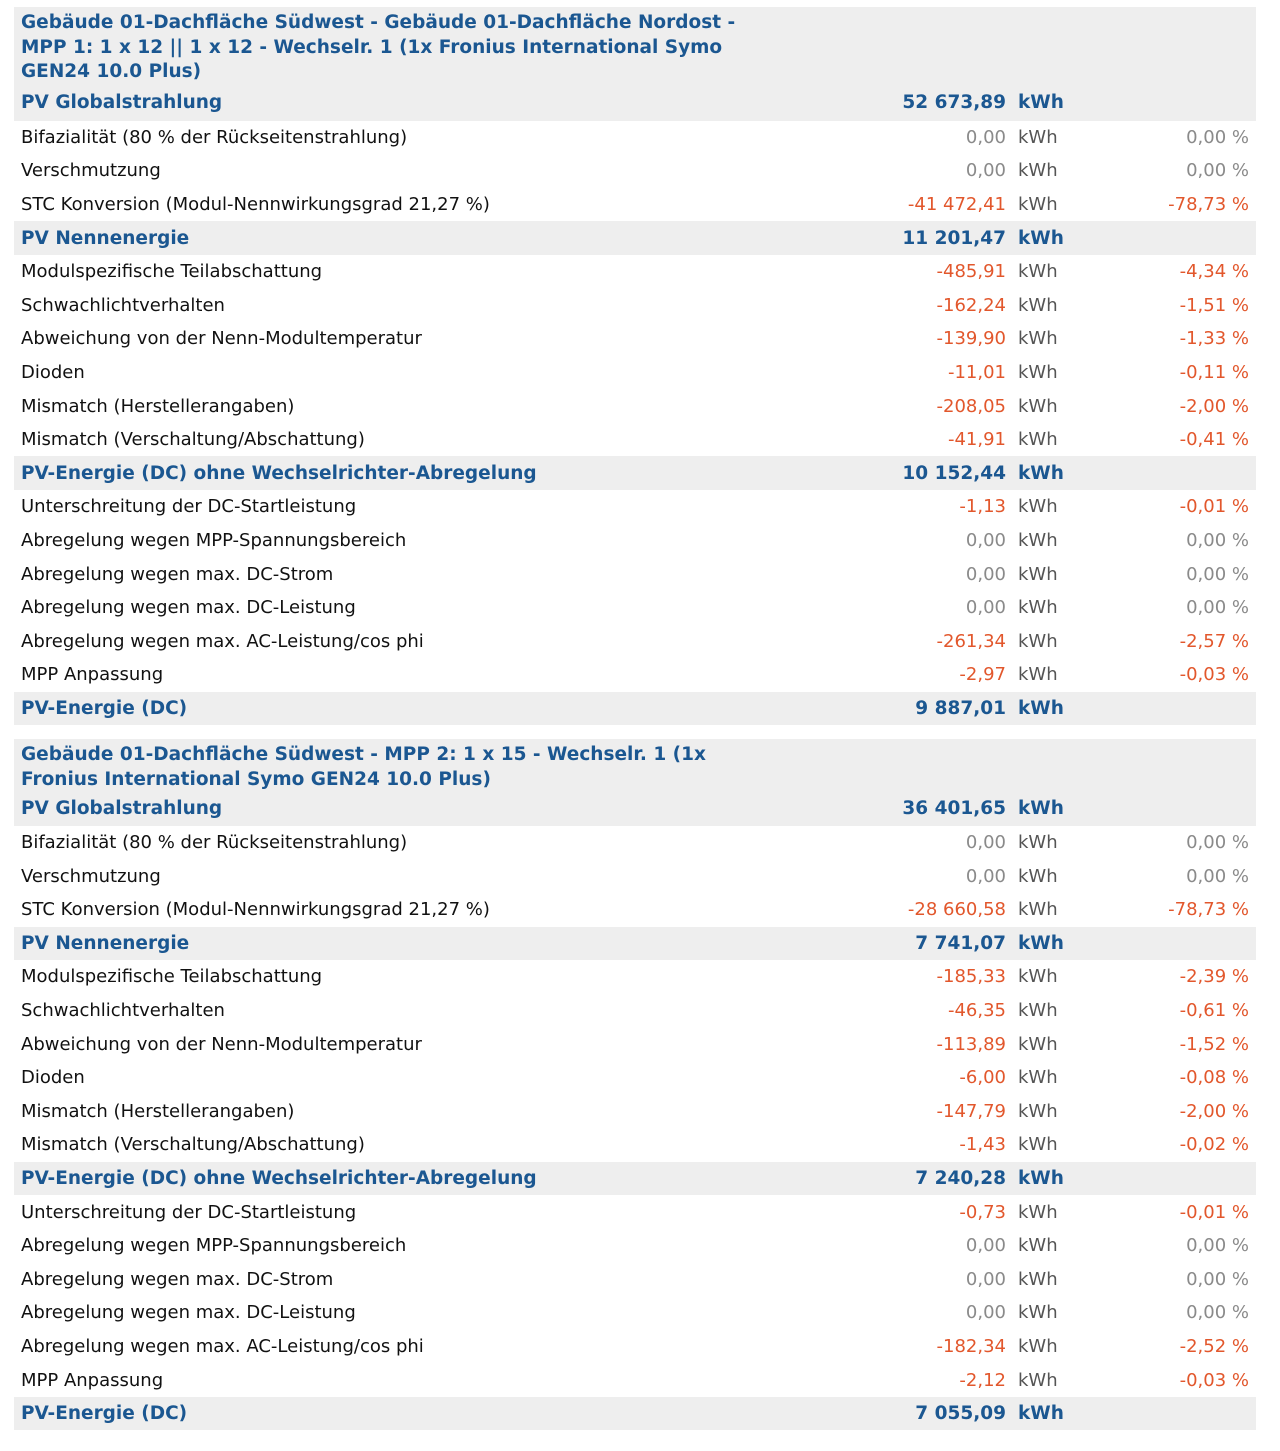 This screenshot has width=1280, height=1451. I want to click on row-percent: -4,34 %, so click(1214, 272).